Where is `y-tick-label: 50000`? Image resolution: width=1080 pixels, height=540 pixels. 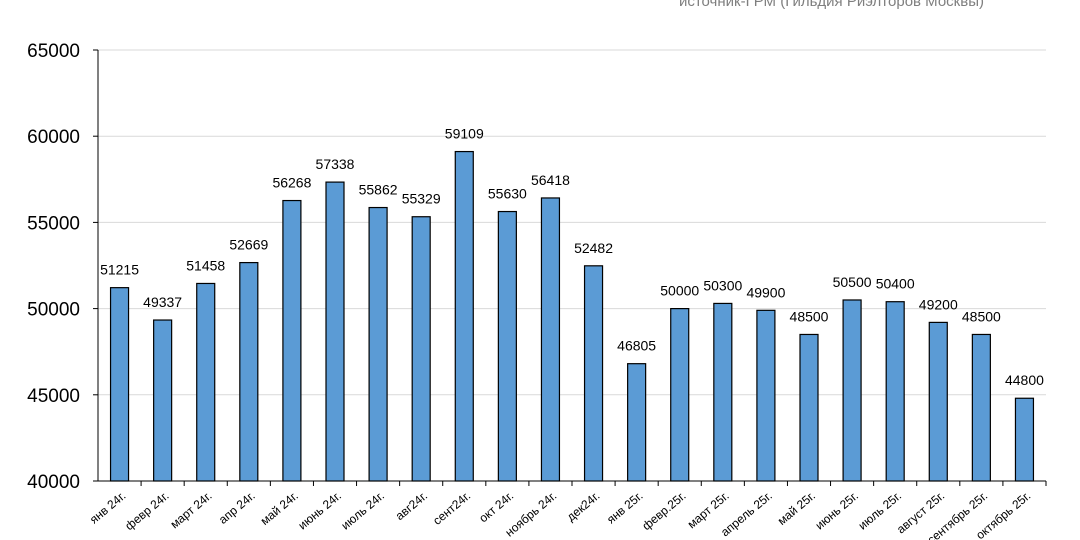 y-tick-label: 50000 is located at coordinates (53, 310).